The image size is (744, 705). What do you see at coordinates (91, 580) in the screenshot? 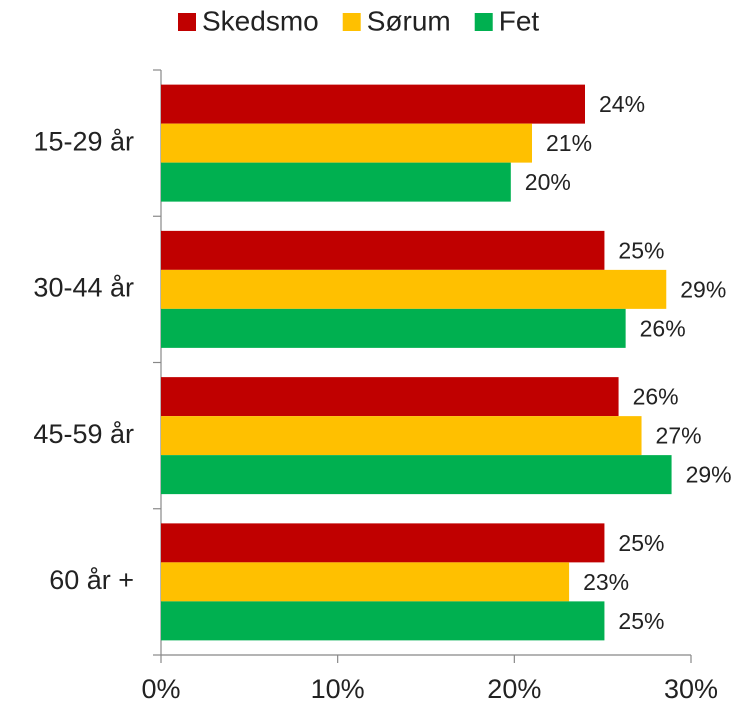
I see `y-tick-label: 60 år +` at bounding box center [91, 580].